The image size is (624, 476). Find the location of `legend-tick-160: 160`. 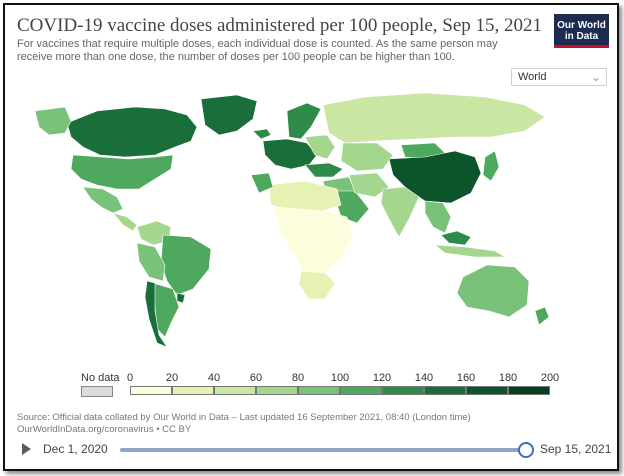

legend-tick-160: 160 is located at coordinates (466, 378).